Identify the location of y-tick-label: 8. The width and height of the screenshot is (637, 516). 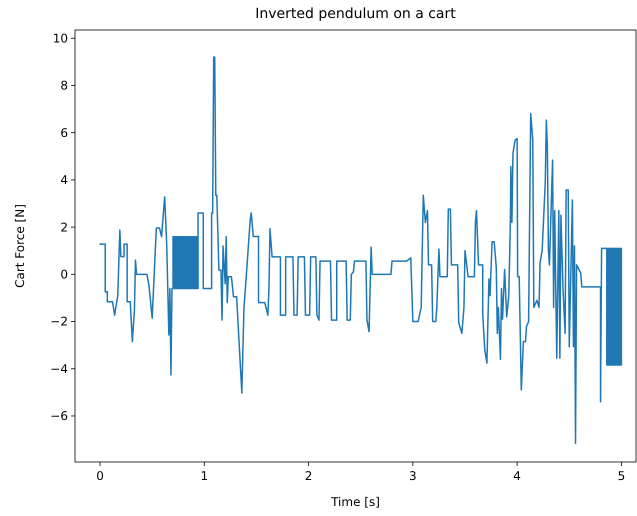
(64, 85).